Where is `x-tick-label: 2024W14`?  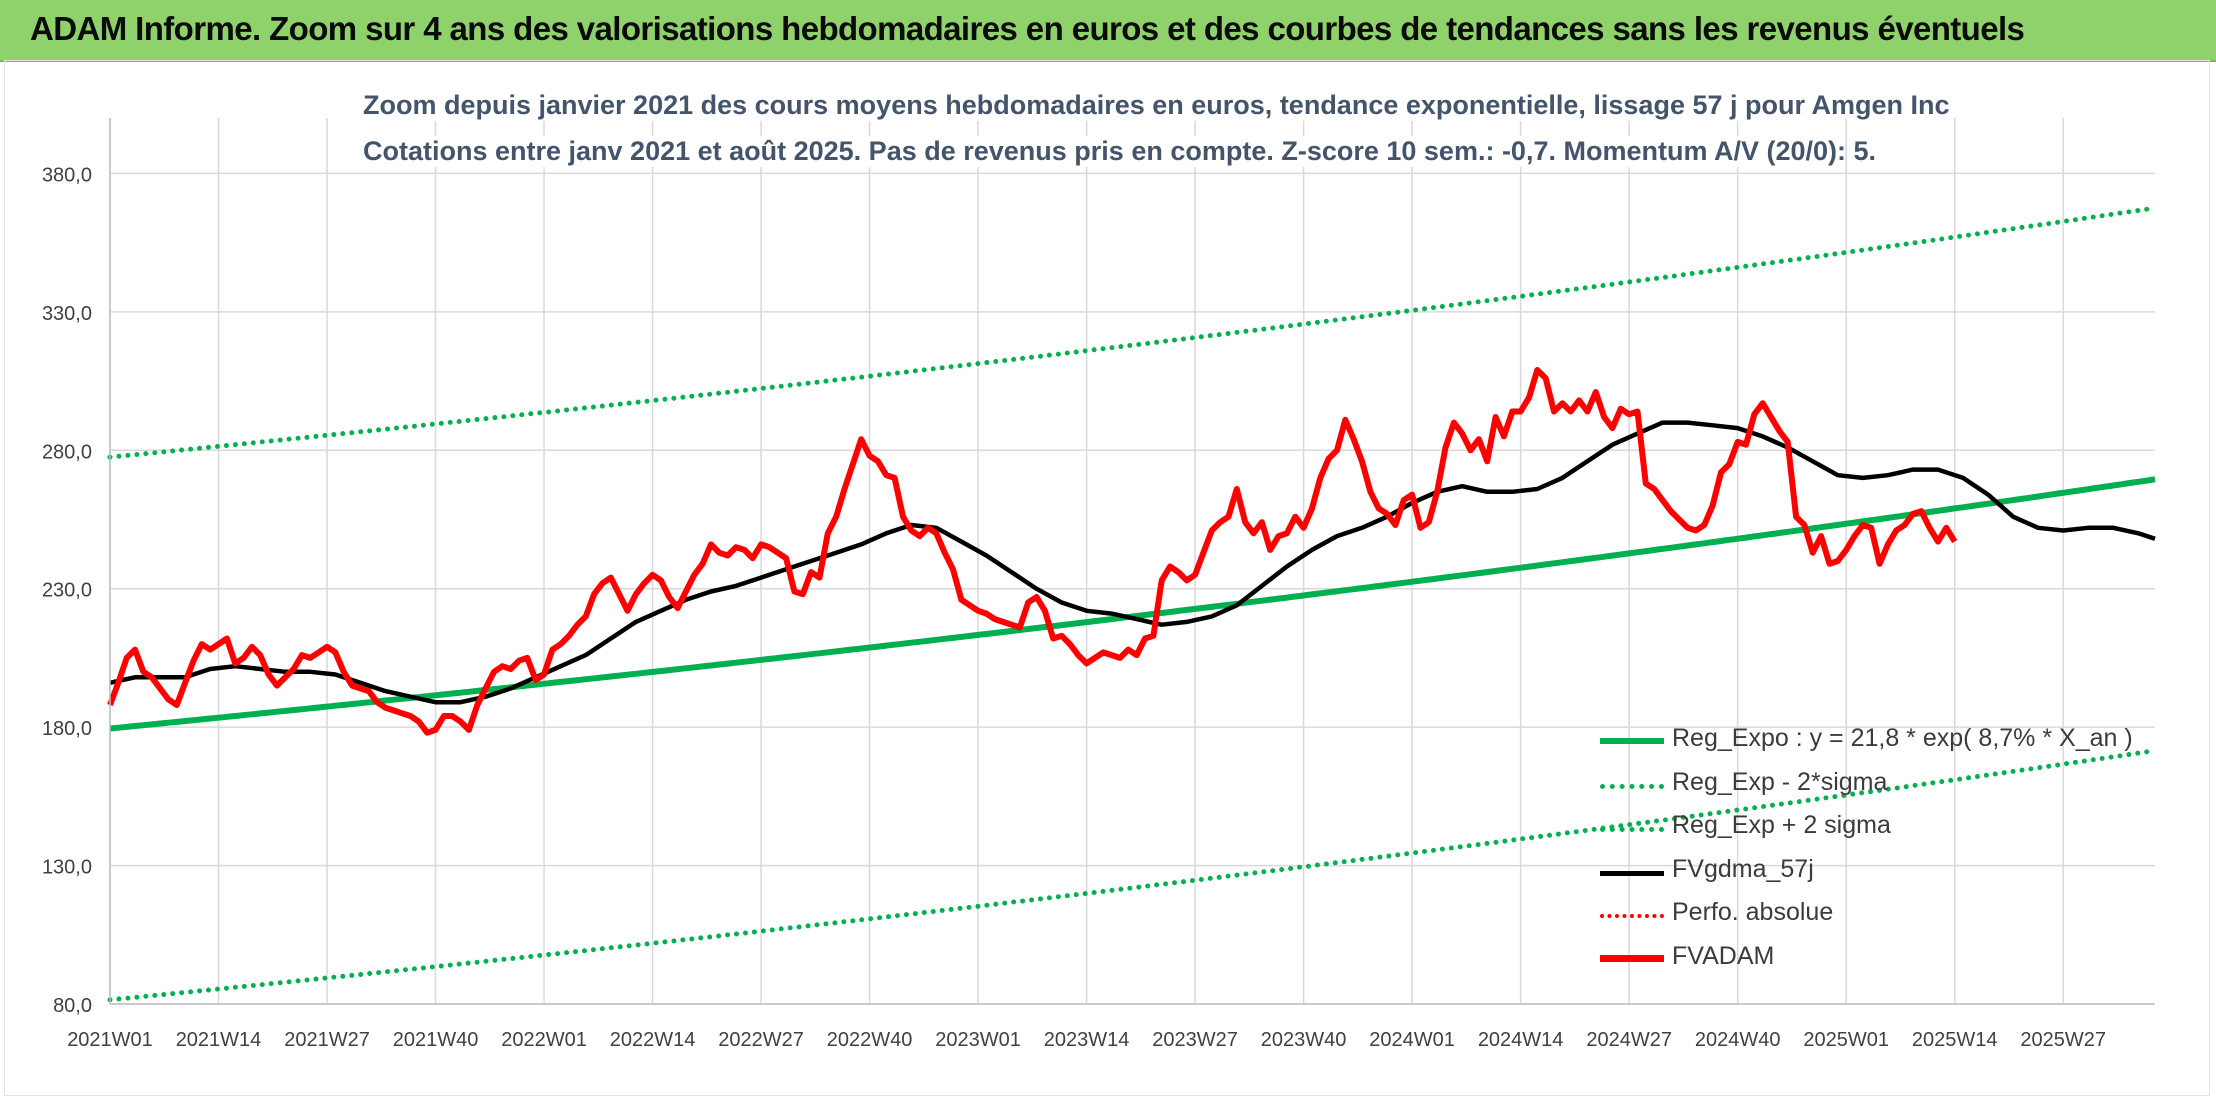
x-tick-label: 2024W14 is located at coordinates (1521, 1040).